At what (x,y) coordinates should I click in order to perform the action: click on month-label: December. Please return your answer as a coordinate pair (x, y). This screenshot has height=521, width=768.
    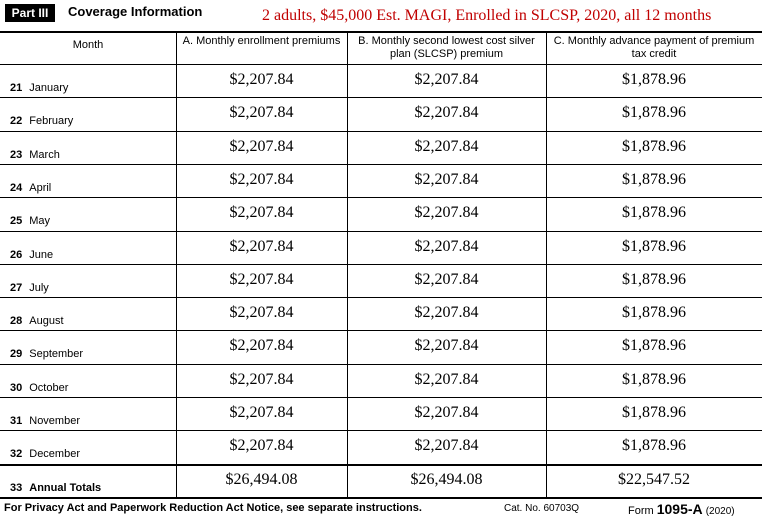
    Looking at the image, I should click on (54, 454).